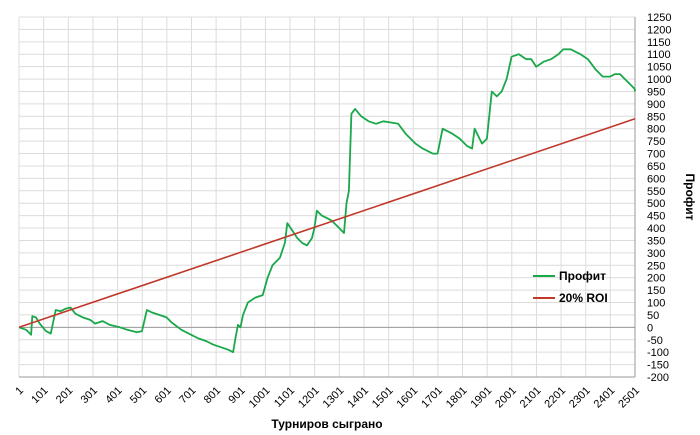 The height and width of the screenshot is (435, 700). I want to click on x-tick-label: 801, so click(212, 395).